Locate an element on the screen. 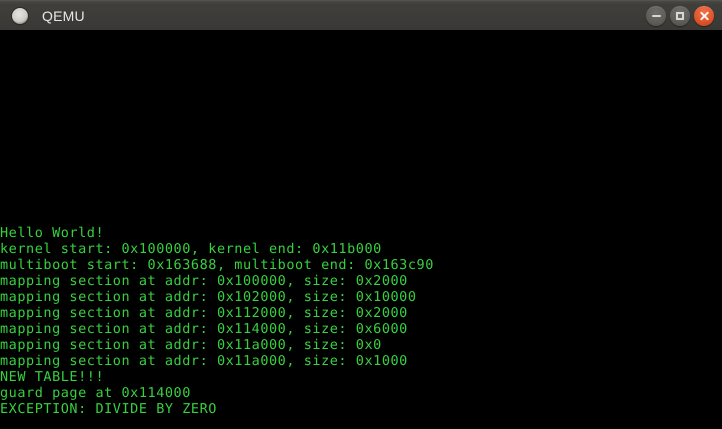 The width and height of the screenshot is (722, 429). close-icon is located at coordinates (704, 16).